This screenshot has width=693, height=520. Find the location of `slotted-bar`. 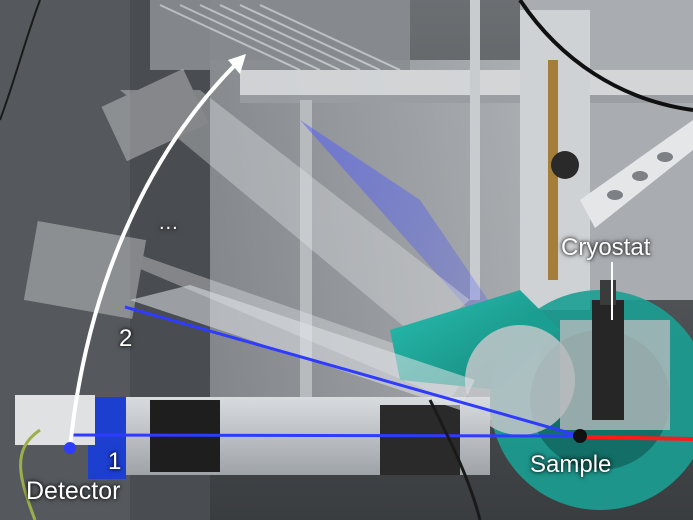

slotted-bar is located at coordinates (636, 174).